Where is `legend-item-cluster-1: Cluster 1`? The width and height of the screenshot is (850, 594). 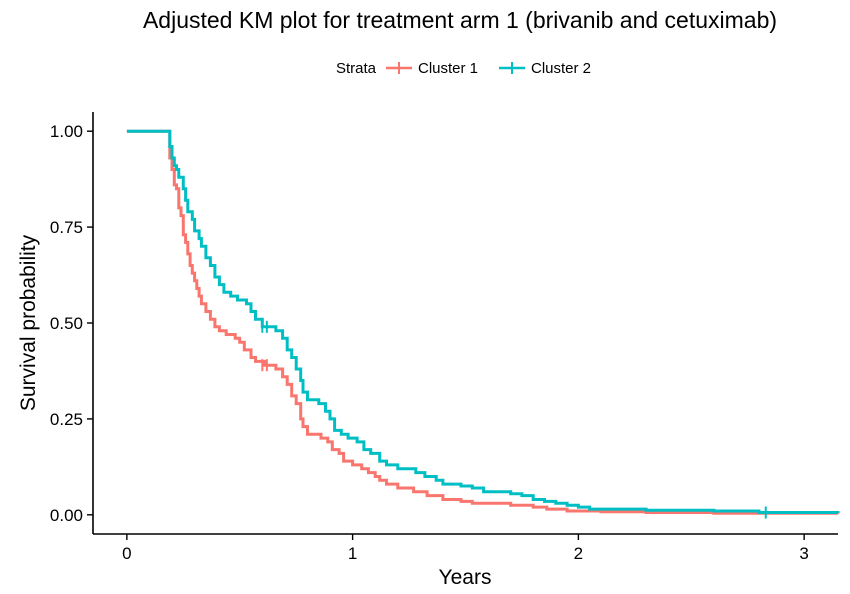 legend-item-cluster-1: Cluster 1 is located at coordinates (432, 68).